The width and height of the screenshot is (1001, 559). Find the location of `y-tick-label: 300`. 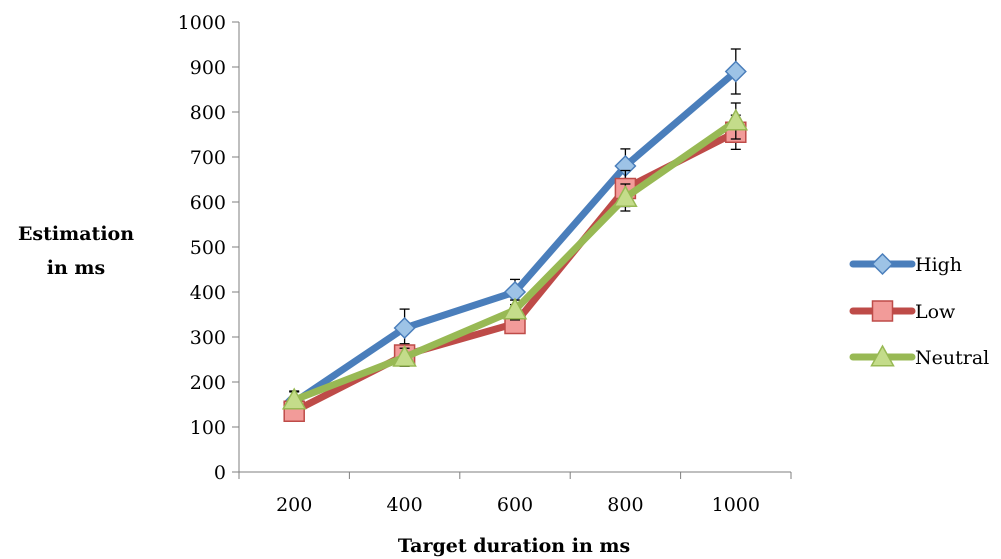

y-tick-label: 300 is located at coordinates (208, 338).